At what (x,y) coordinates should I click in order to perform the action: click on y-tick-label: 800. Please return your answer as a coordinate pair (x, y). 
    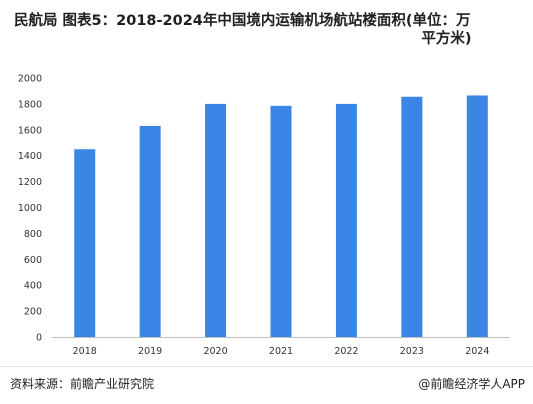
    Looking at the image, I should click on (33, 234).